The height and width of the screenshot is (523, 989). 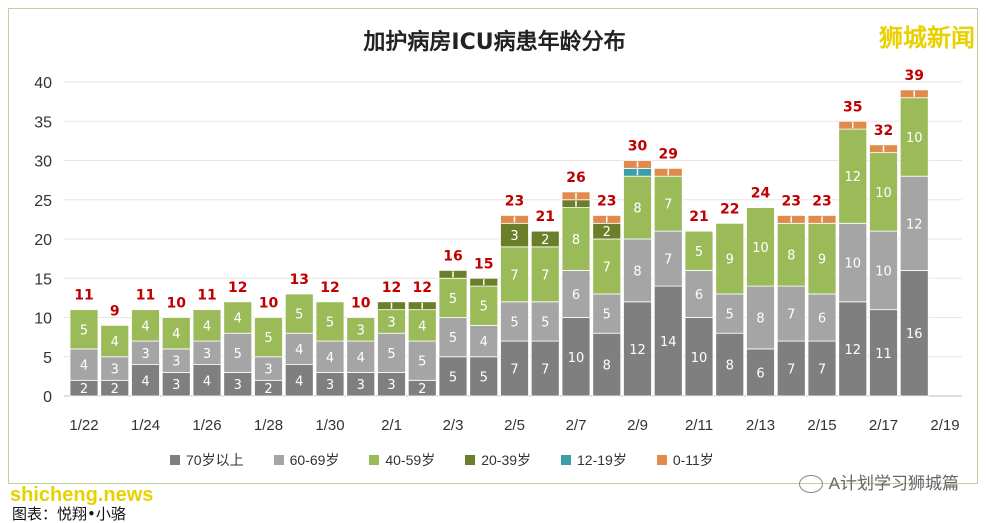 I want to click on total-label: 29, so click(x=668, y=154).